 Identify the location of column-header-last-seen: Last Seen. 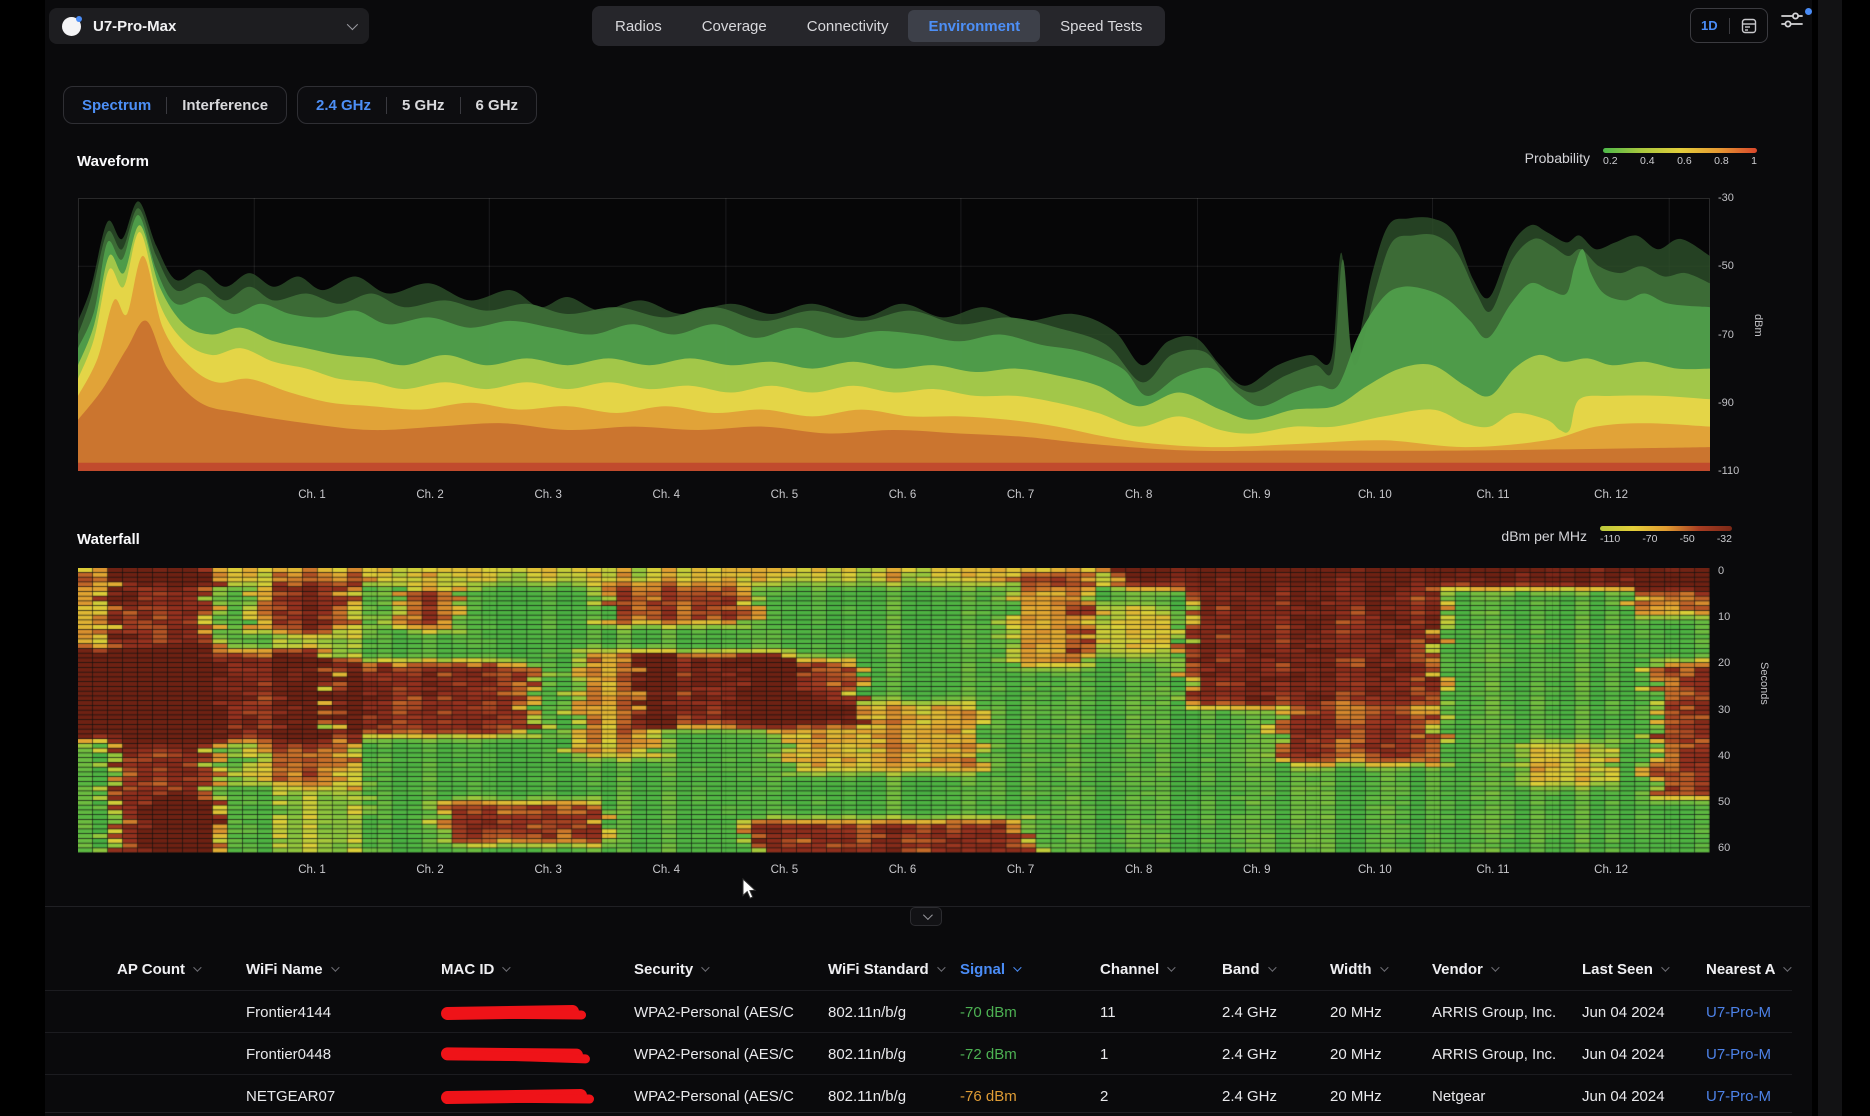
(1626, 969).